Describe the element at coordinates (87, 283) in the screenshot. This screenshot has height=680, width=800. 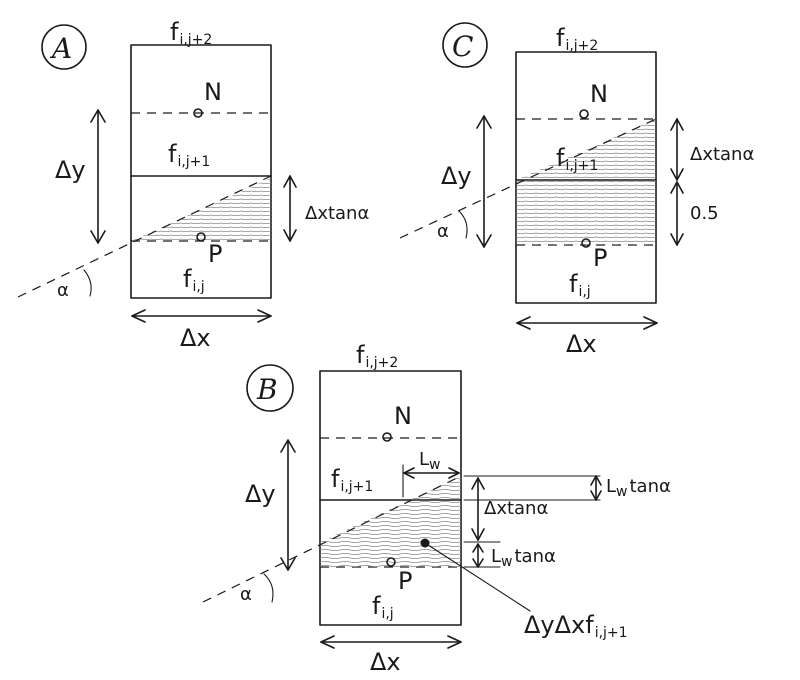
I see `panel-a-alpha-arc` at that location.